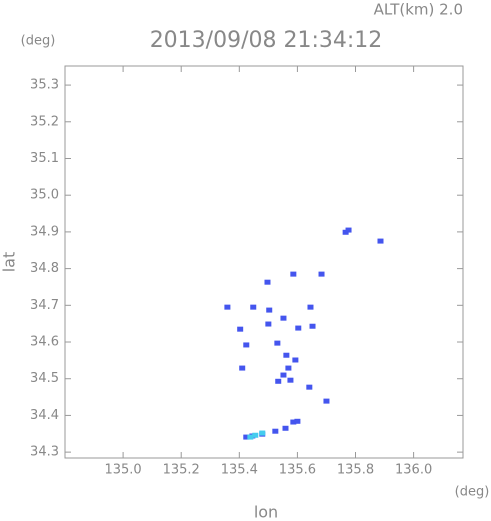 This screenshot has width=491, height=521. Describe the element at coordinates (239, 470) in the screenshot. I see `x-tick-label: 135.4` at that location.